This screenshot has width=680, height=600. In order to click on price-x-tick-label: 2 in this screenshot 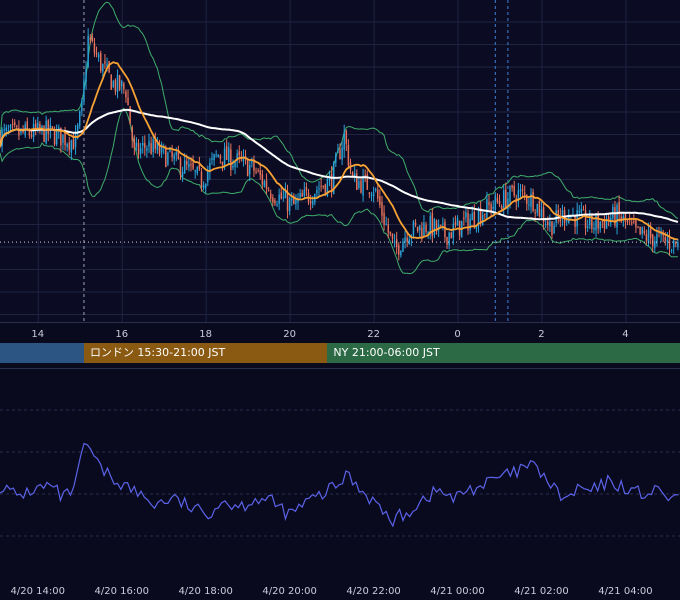, I will do `click(541, 334)`.